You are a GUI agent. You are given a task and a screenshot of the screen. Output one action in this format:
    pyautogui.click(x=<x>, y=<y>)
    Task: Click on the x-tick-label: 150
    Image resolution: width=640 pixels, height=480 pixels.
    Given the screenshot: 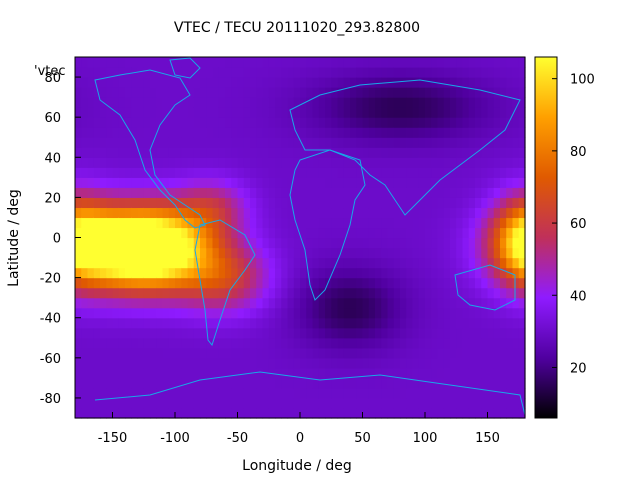 What is the action you would take?
    pyautogui.click(x=487, y=438)
    